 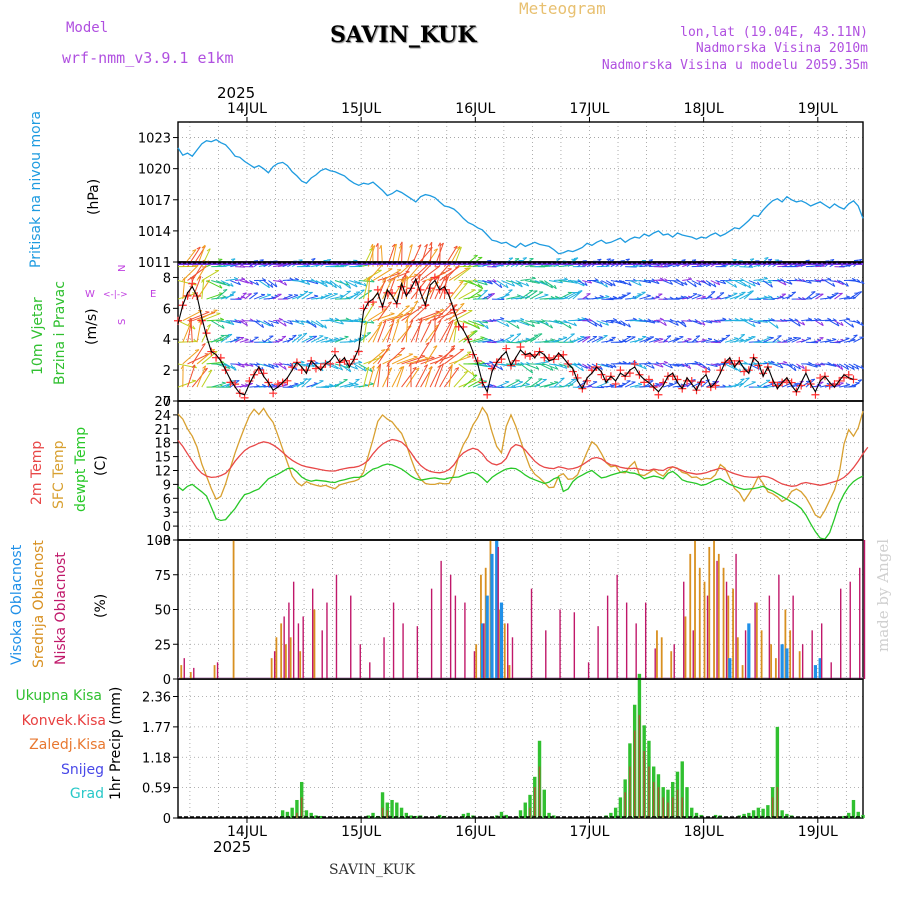 I want to click on ytick-label: 1011, so click(x=154, y=263).